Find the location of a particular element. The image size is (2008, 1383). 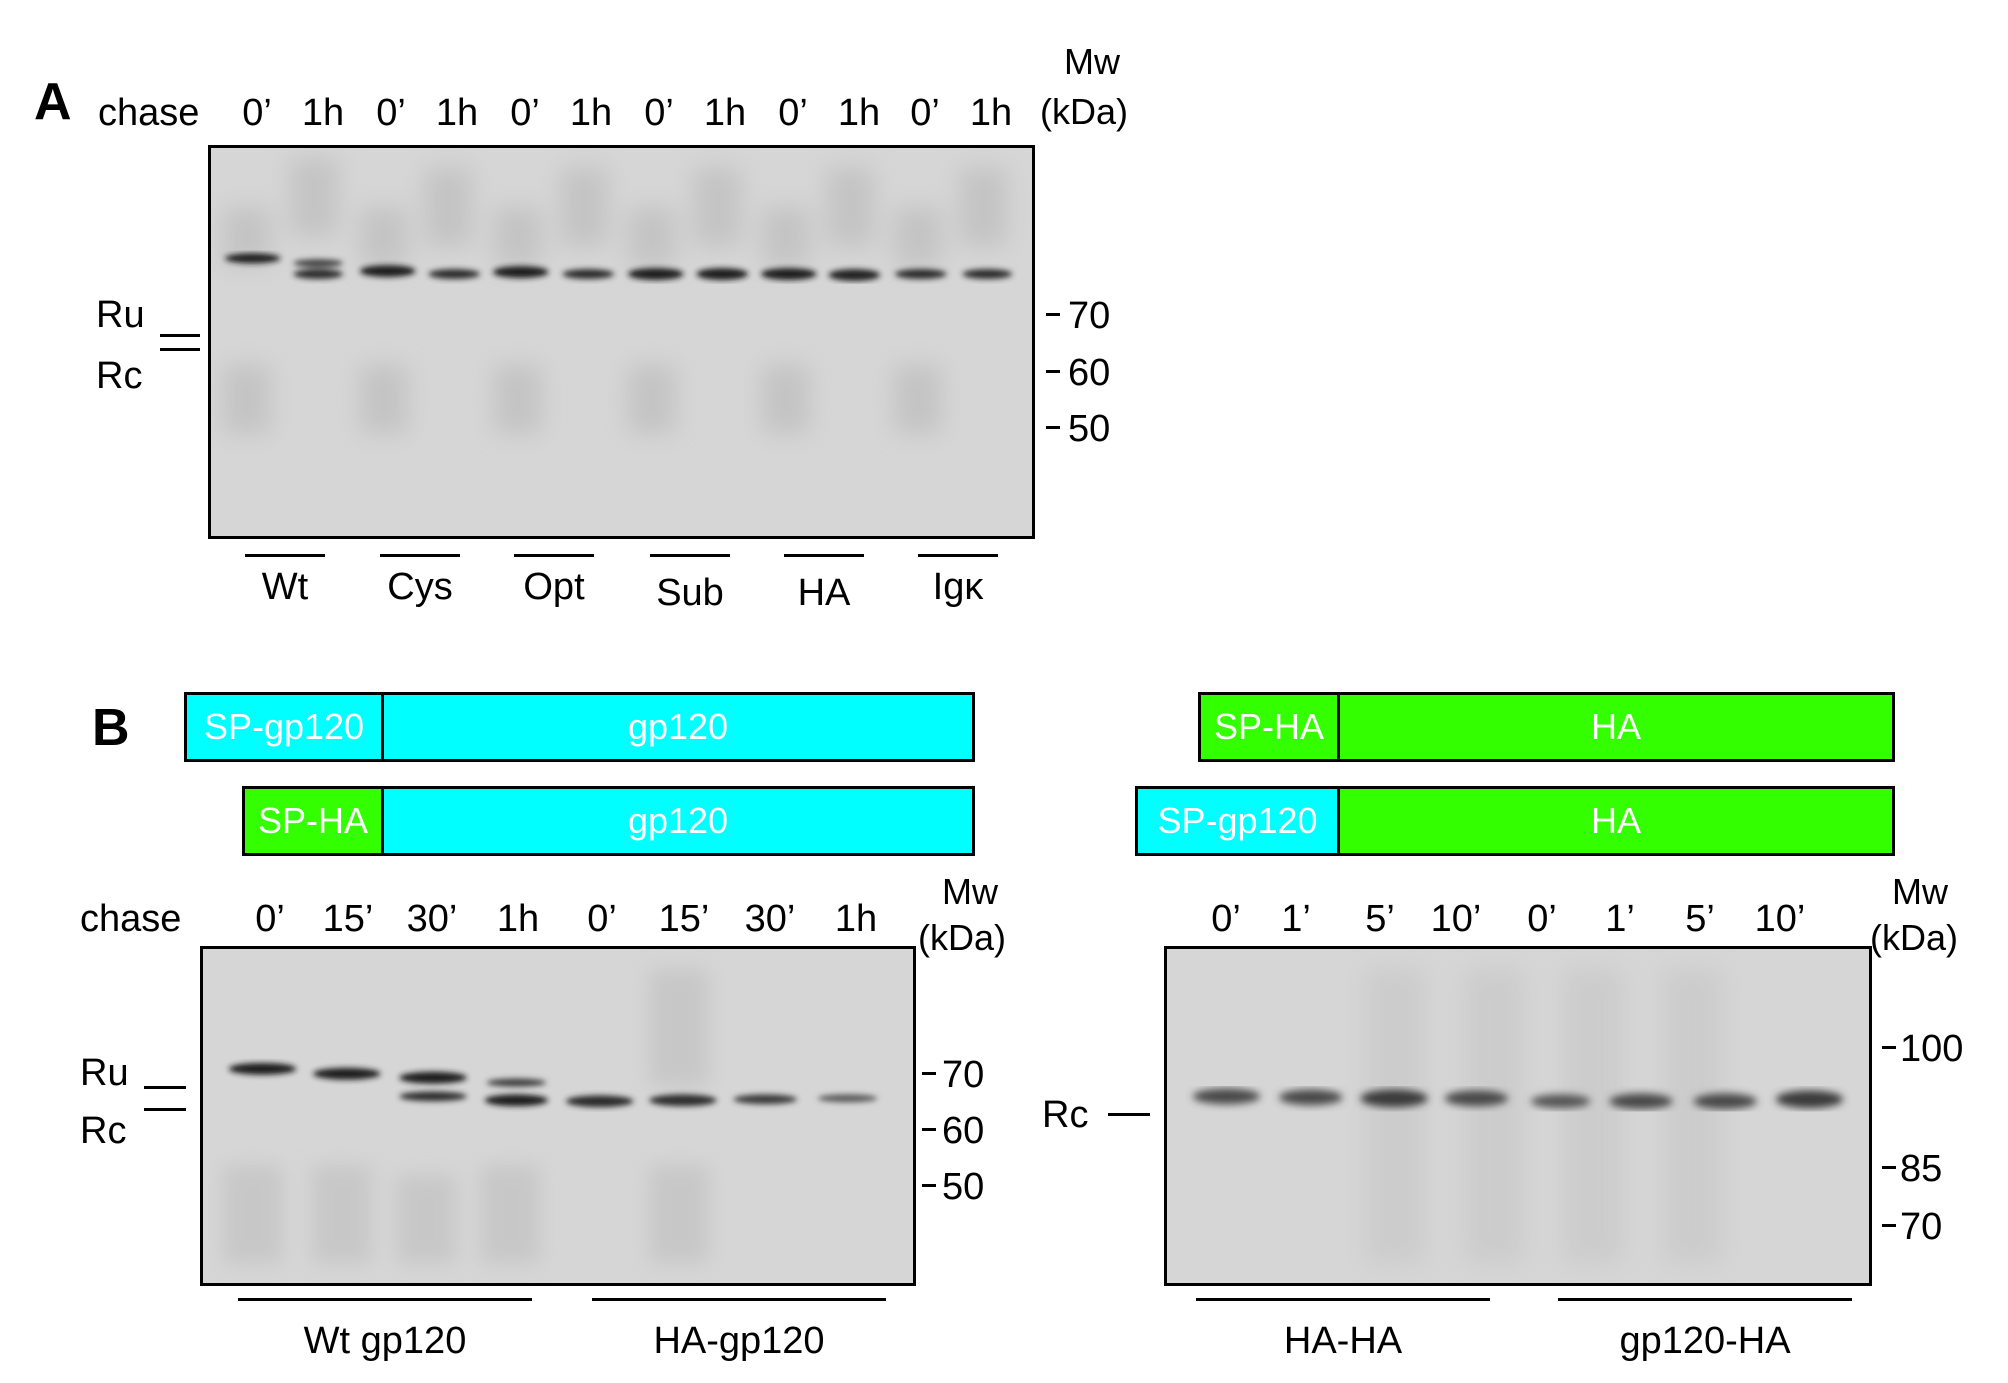

gel-image-a is located at coordinates (621, 342).